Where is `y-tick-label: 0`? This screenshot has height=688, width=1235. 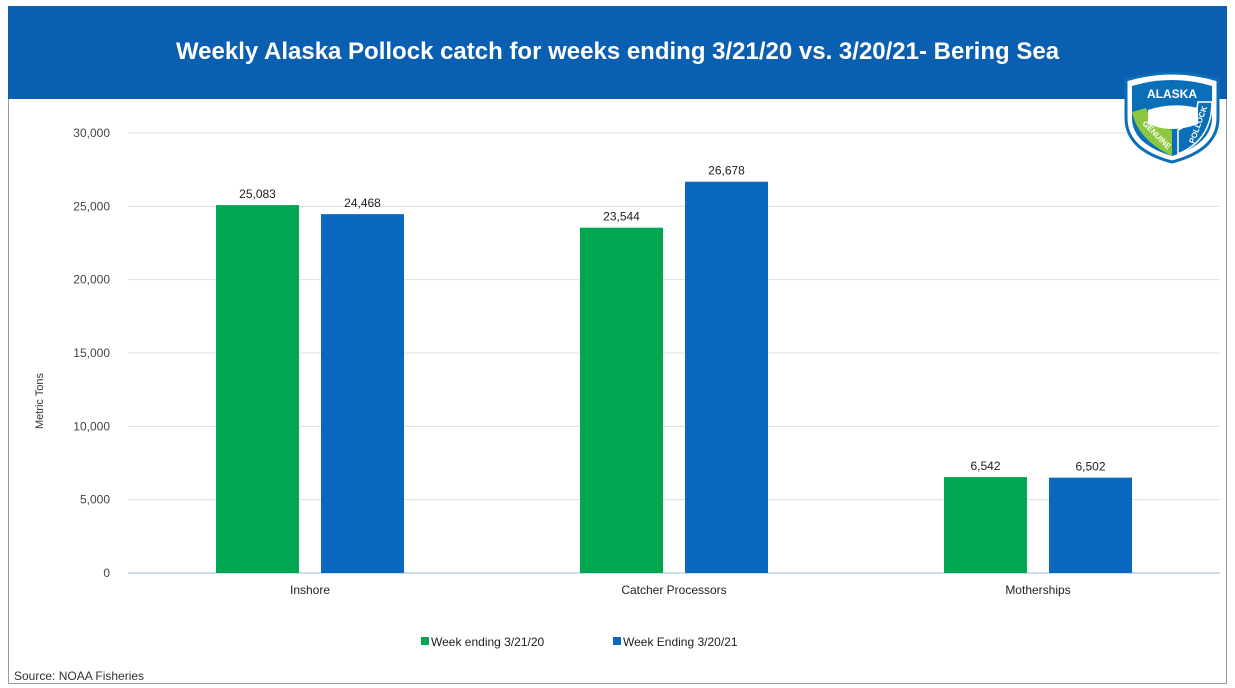
y-tick-label: 0 is located at coordinates (106, 573).